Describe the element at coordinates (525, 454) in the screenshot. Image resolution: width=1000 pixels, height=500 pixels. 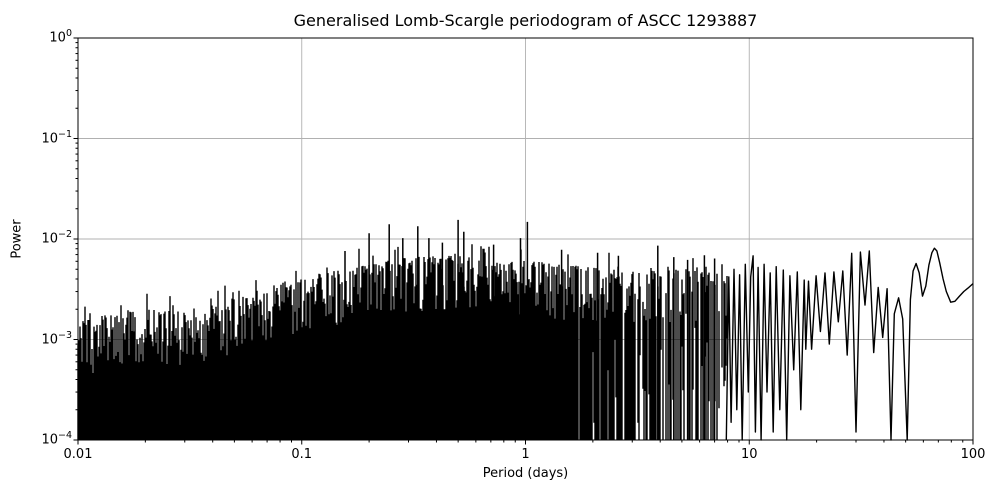
I see `x-tick-label-1: 1` at that location.